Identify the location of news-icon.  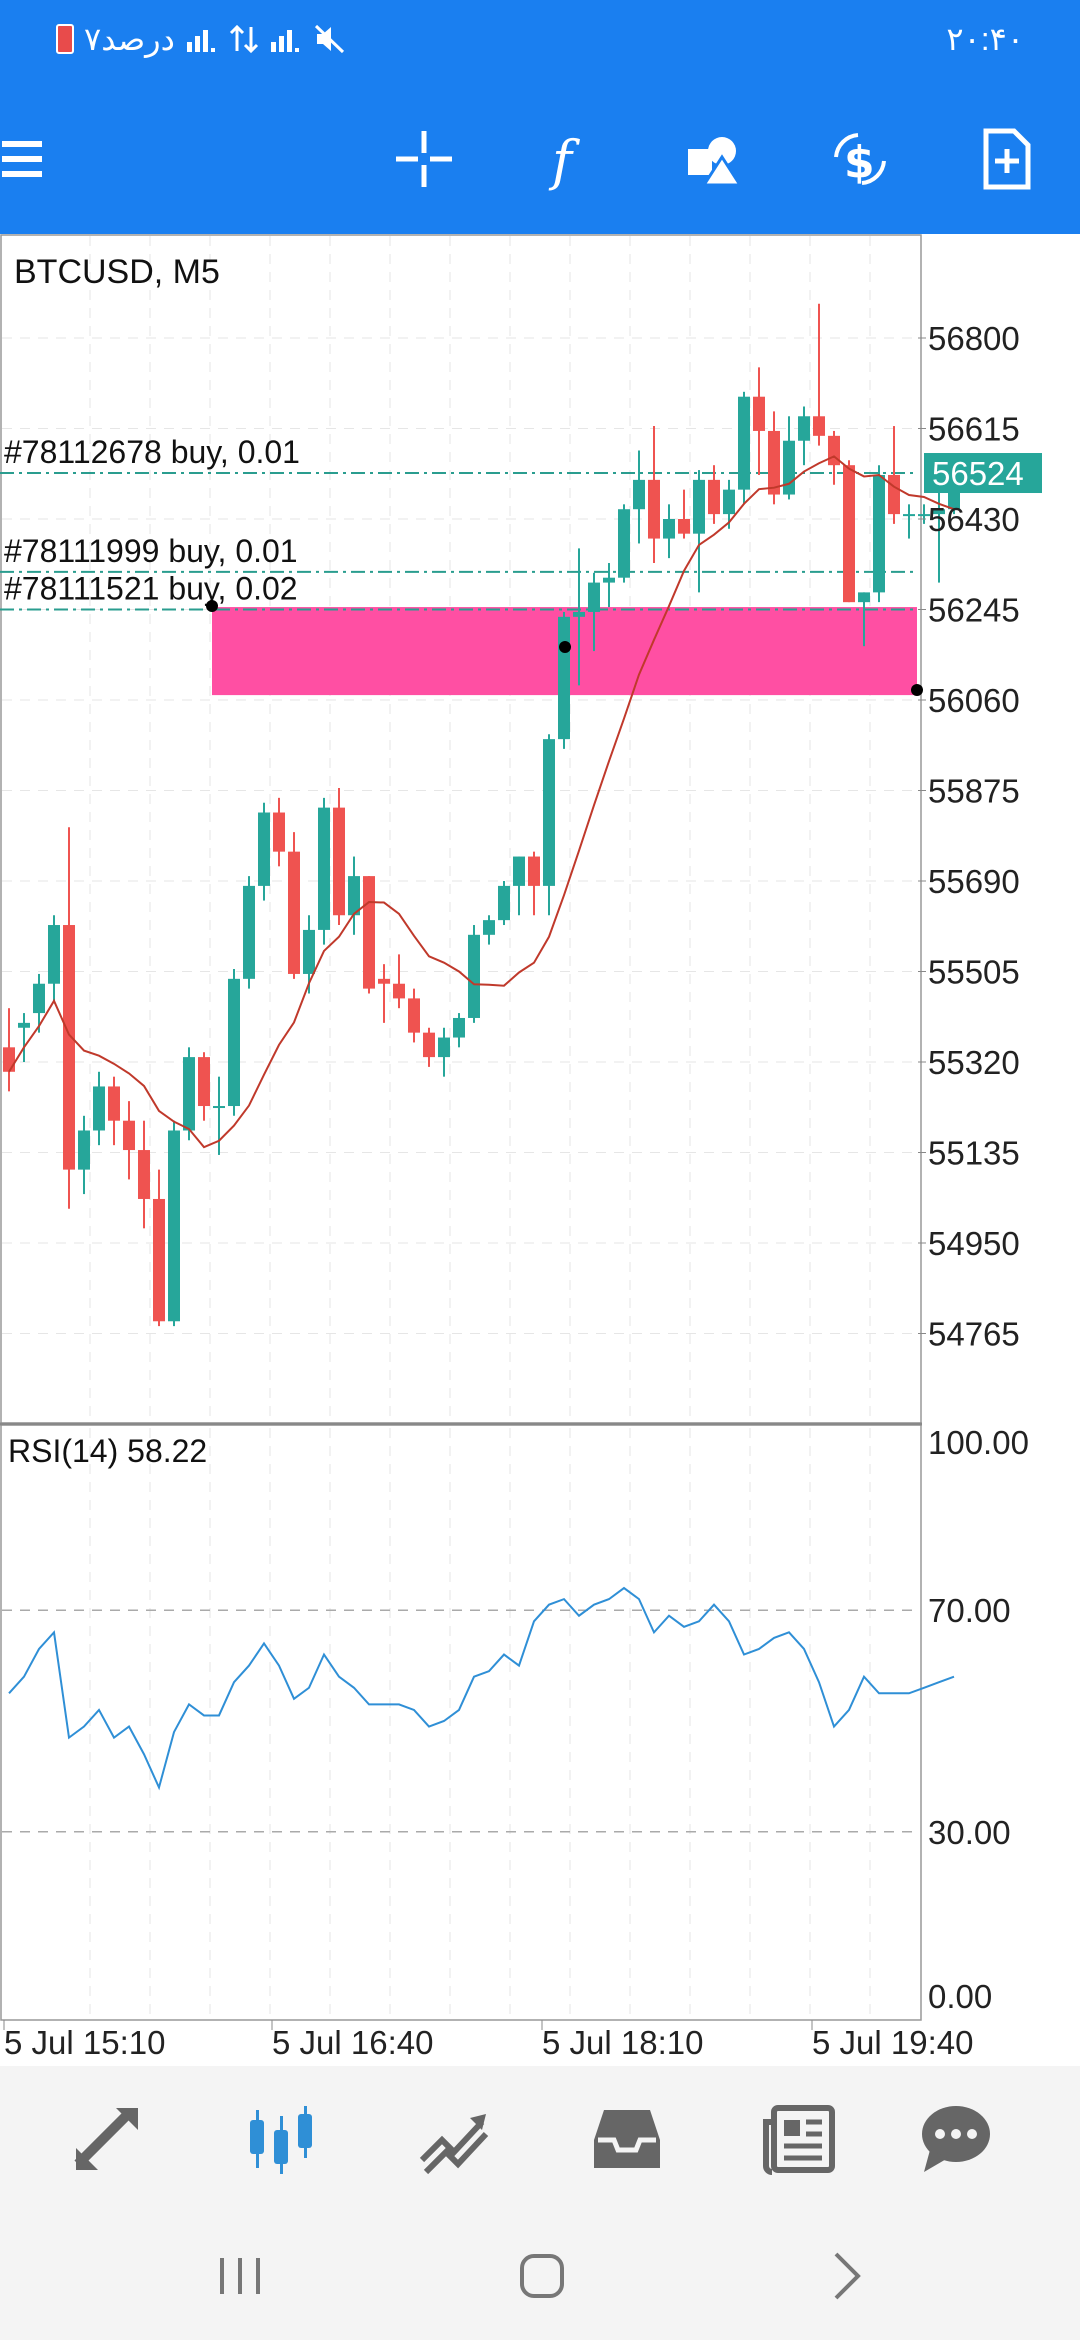
(799, 2140).